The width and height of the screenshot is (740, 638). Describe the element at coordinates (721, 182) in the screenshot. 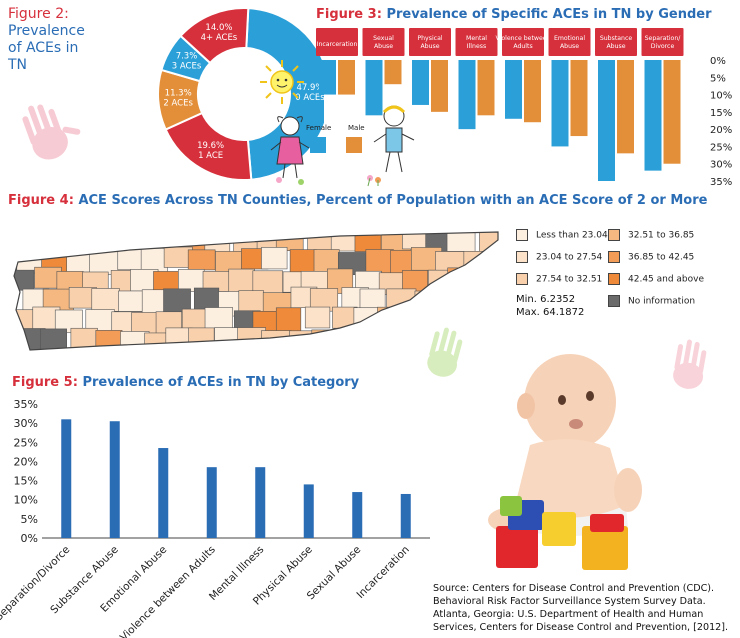

I see `figure3-ytick: 35%` at that location.